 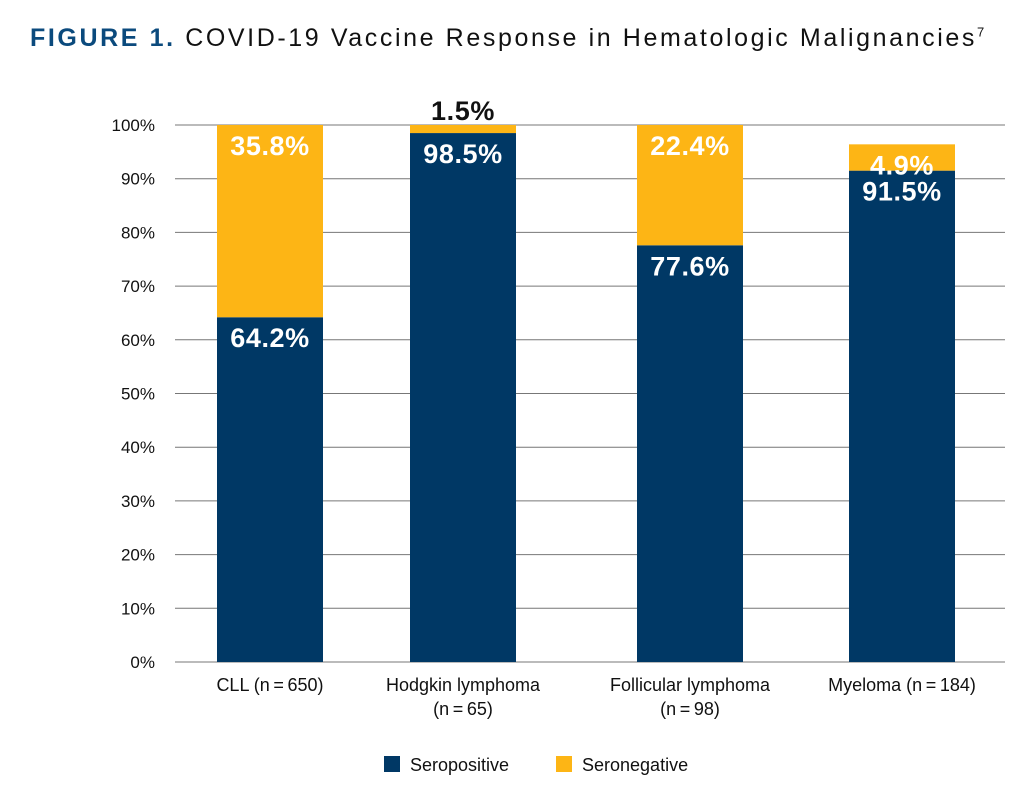 What do you see at coordinates (981, 32) in the screenshot?
I see `title-superscript: 7` at bounding box center [981, 32].